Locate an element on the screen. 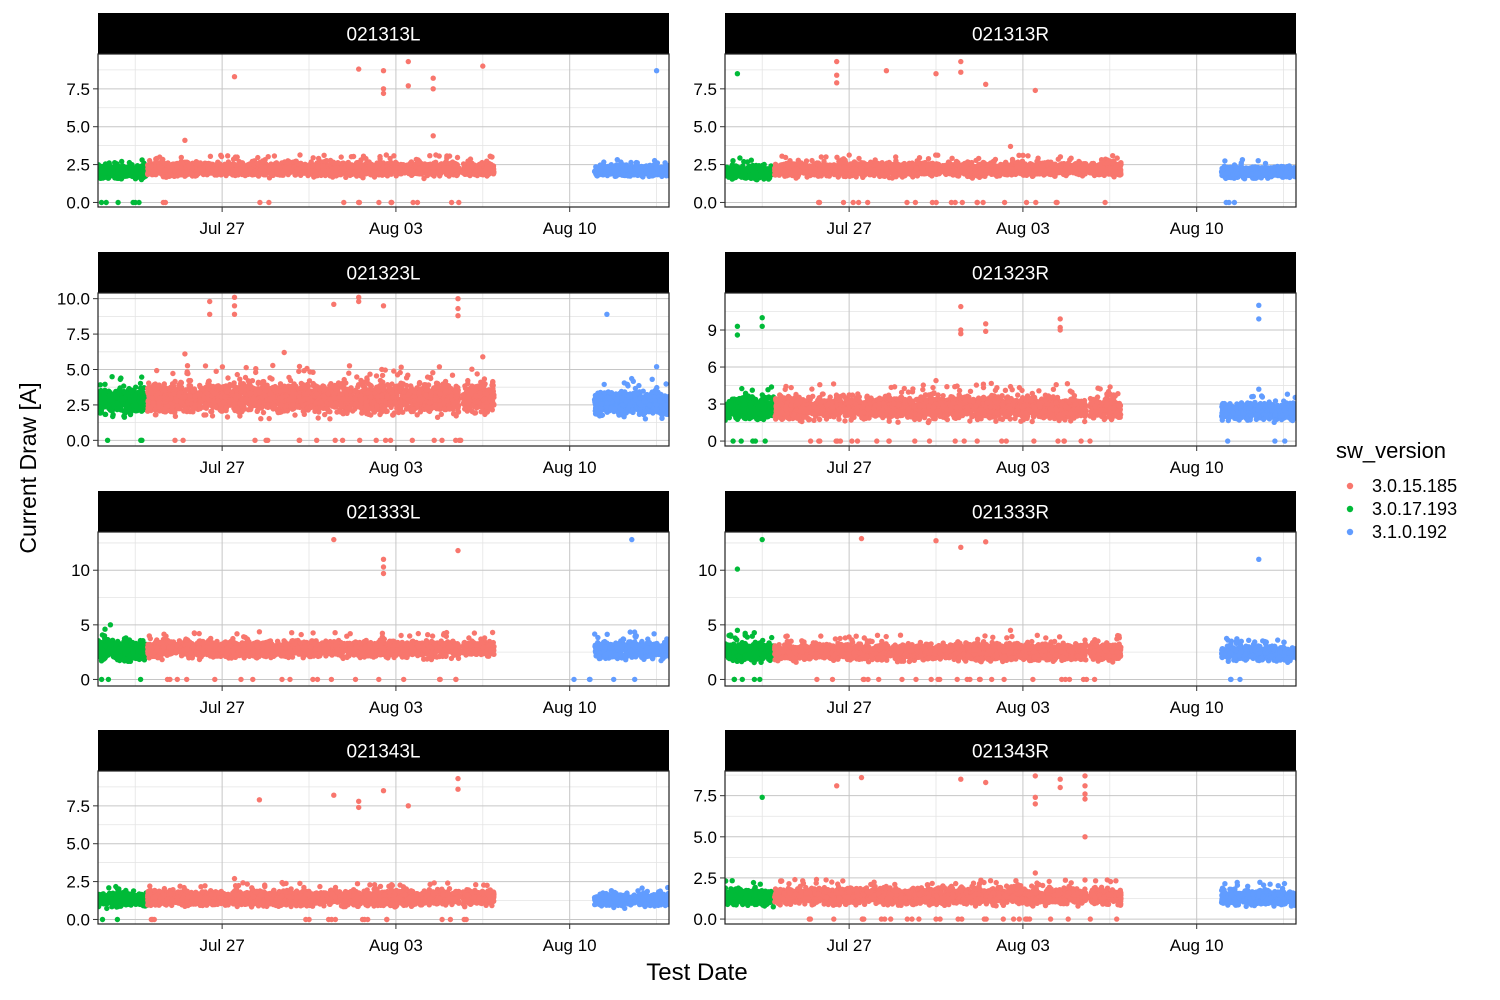 The width and height of the screenshot is (1500, 1000). y-tick-label: 5.0 is located at coordinates (78, 127).